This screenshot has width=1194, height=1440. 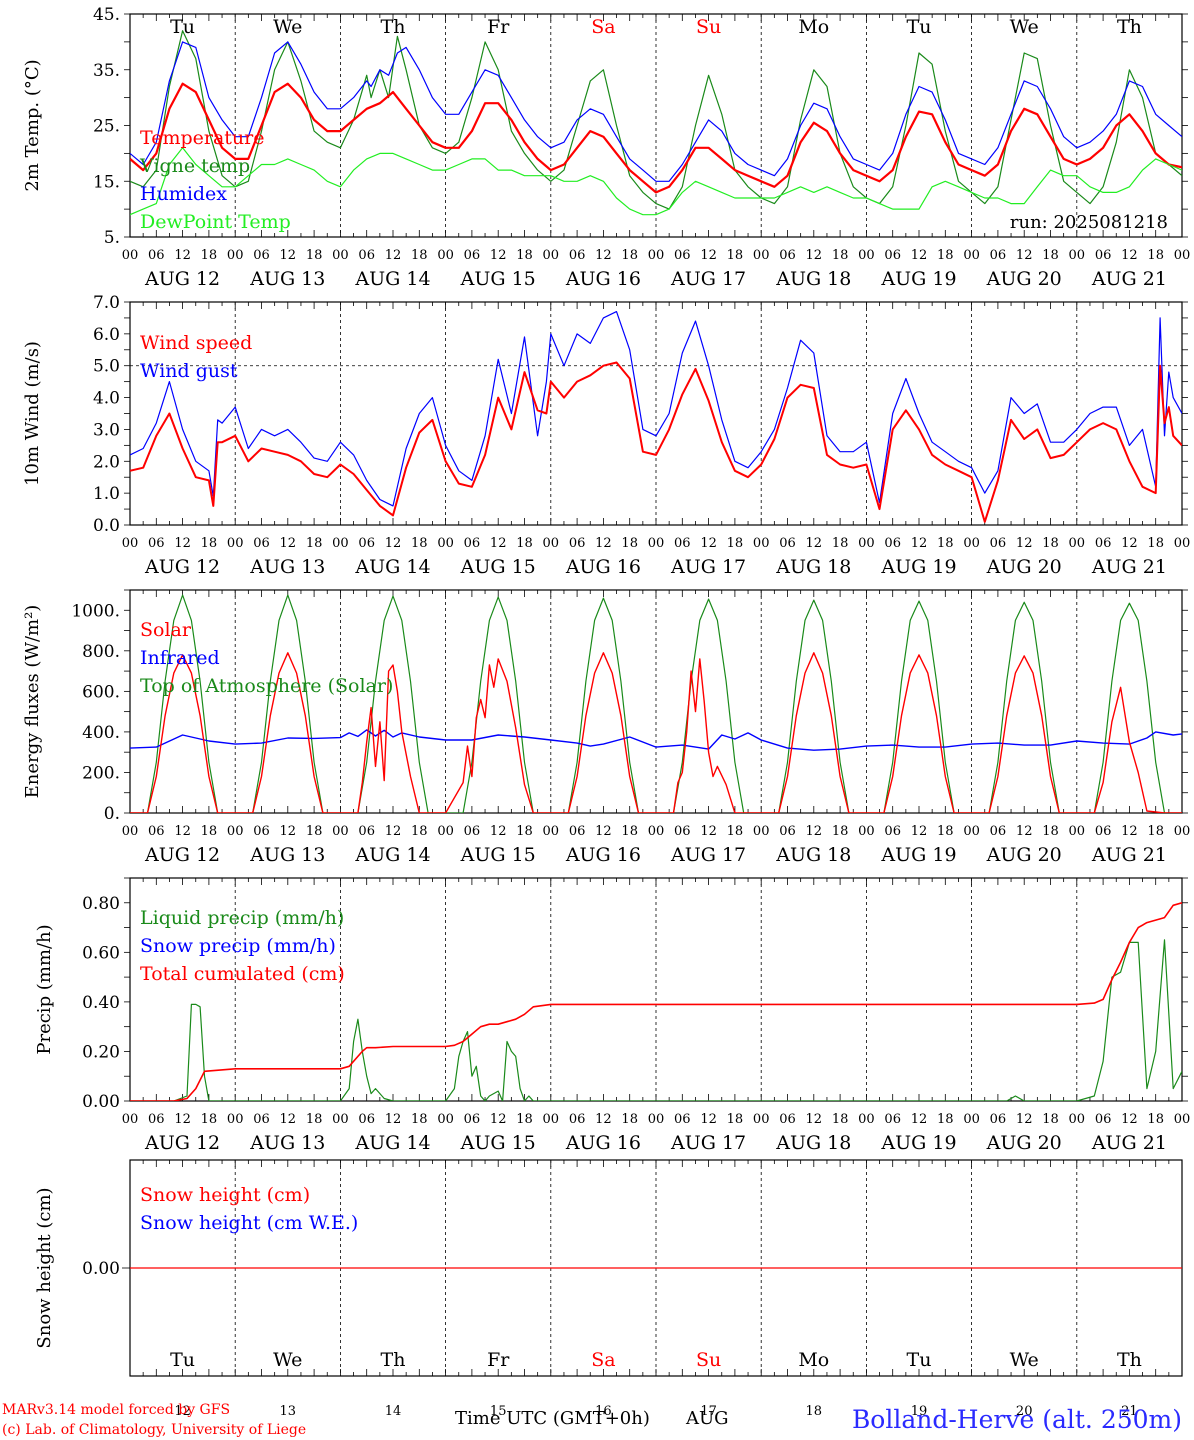 What do you see at coordinates (215, 222) in the screenshot?
I see `legend-entry: DewPoint Temp` at bounding box center [215, 222].